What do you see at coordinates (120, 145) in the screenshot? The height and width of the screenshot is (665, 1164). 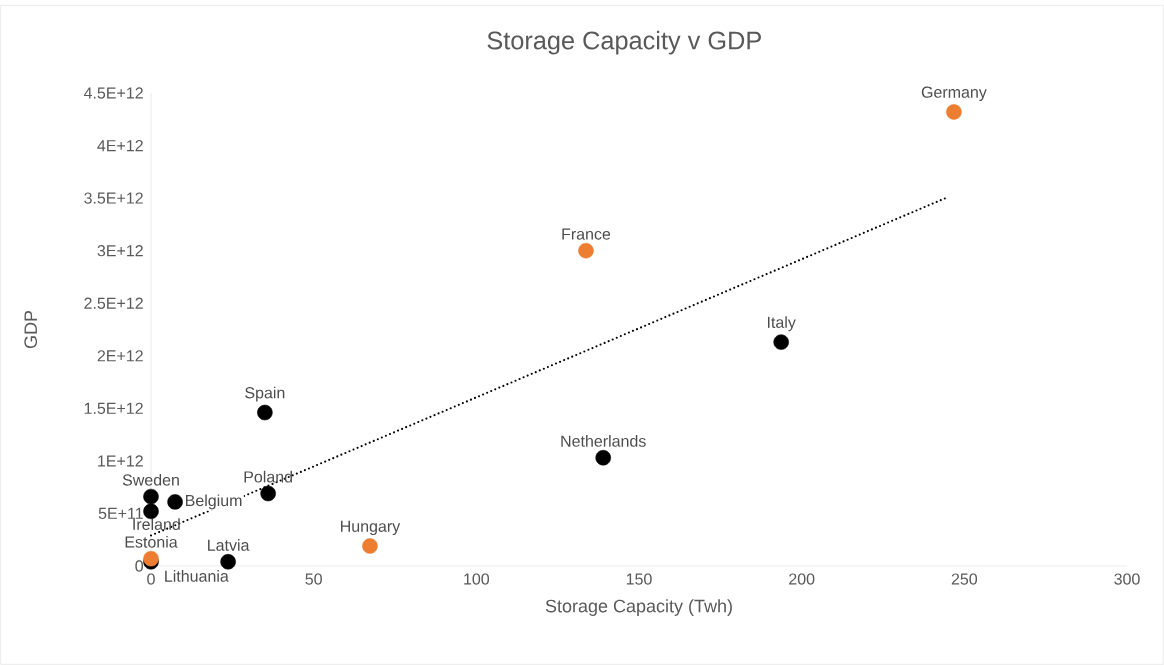 I see `y-tick-label: 4E+12` at bounding box center [120, 145].